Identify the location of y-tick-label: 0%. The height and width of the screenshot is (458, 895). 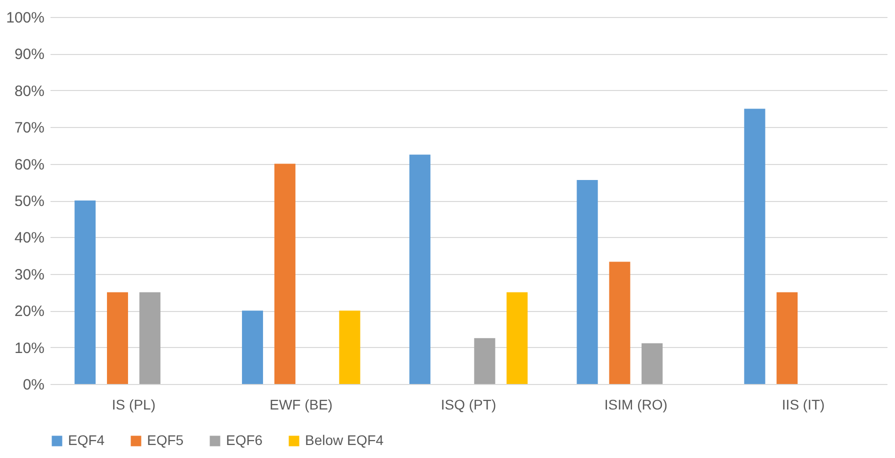
(33, 385).